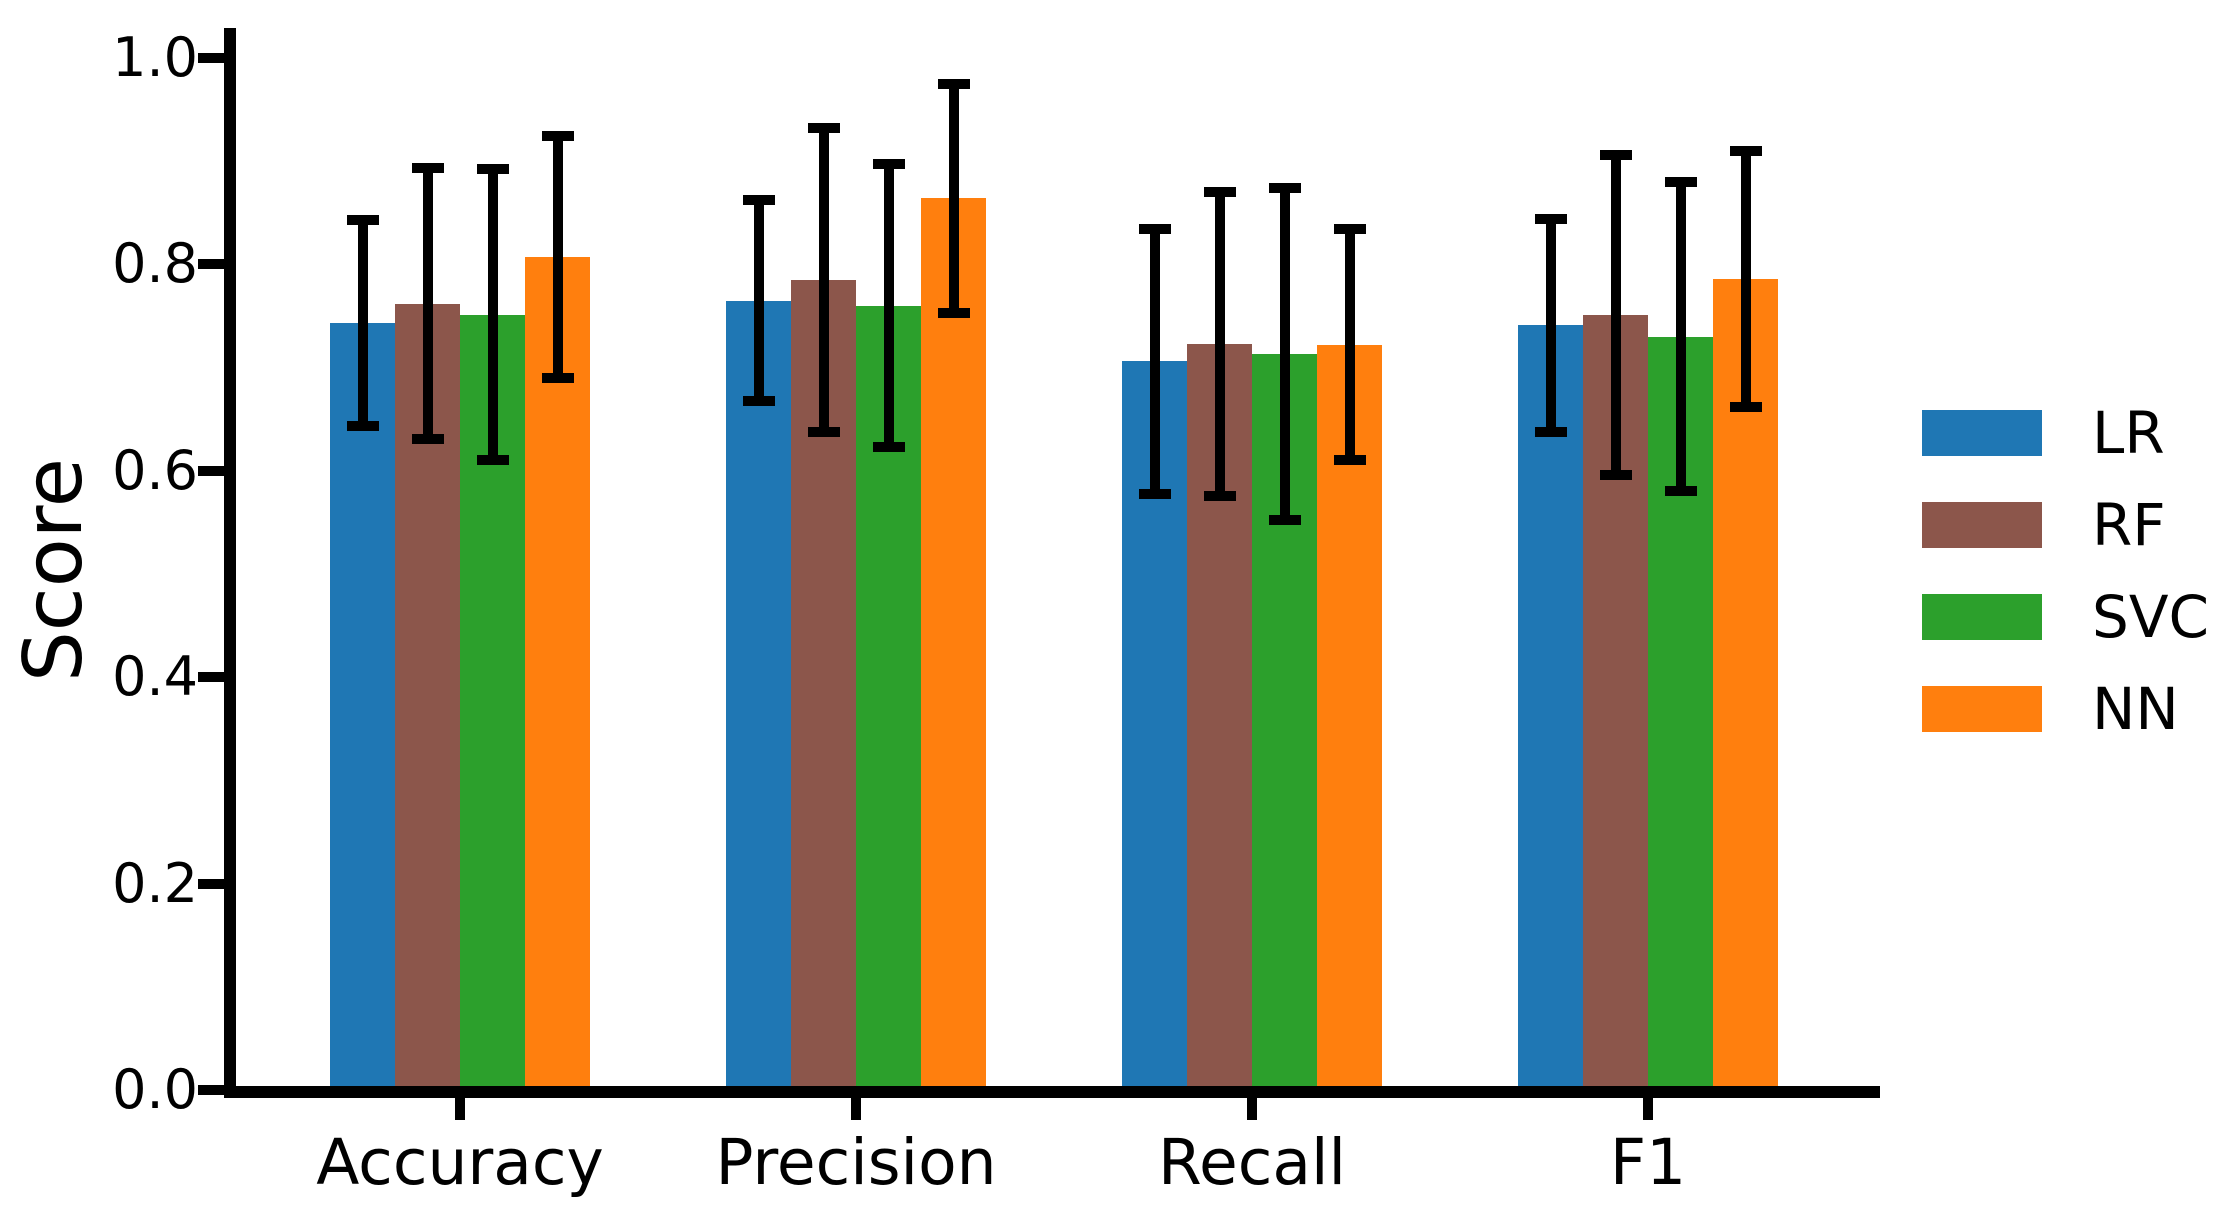 The width and height of the screenshot is (2231, 1209). Describe the element at coordinates (1745, 278) in the screenshot. I see `error-bar-line-NN-F1` at that location.